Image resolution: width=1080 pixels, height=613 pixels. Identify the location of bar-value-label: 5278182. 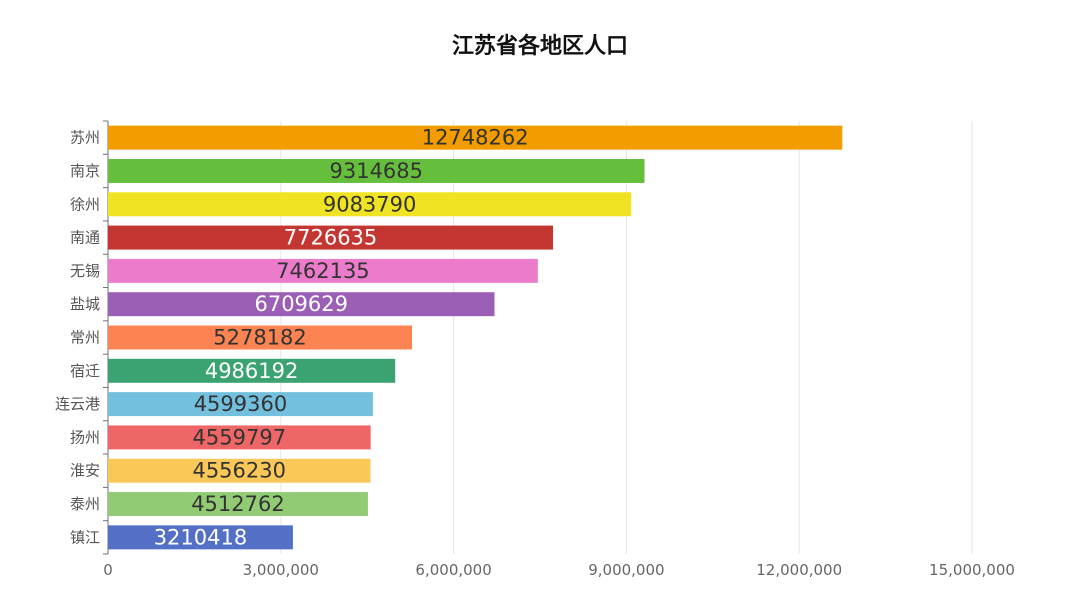
(260, 338).